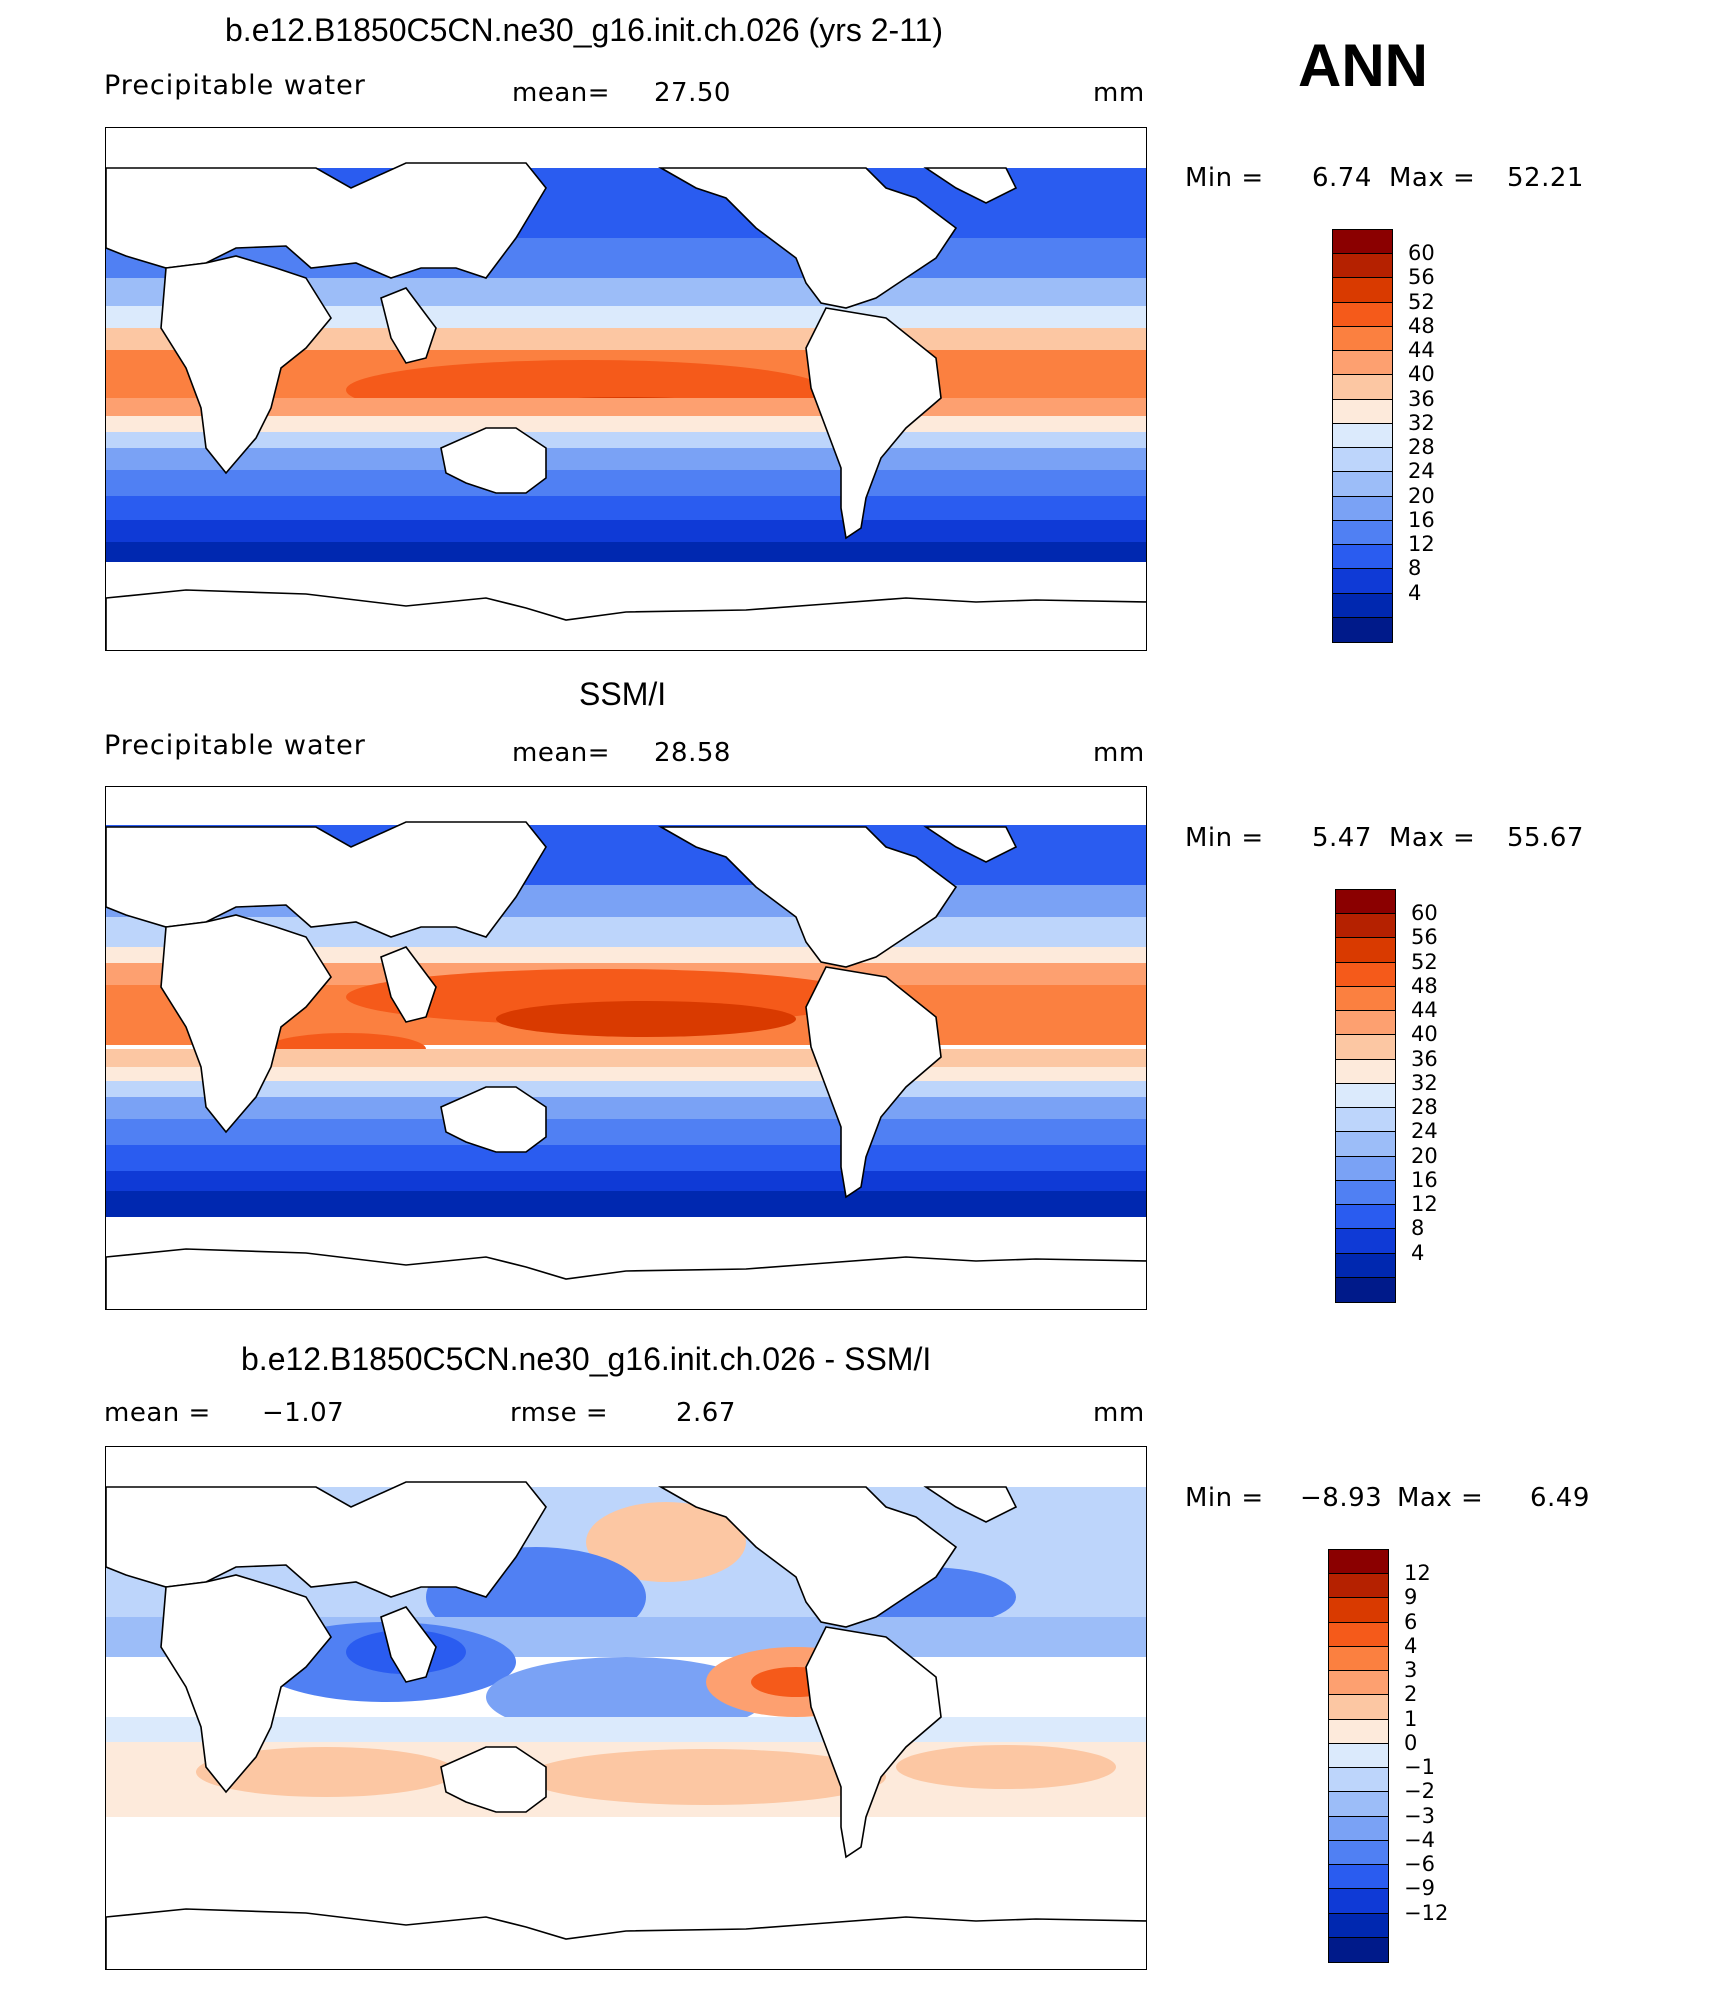  Describe the element at coordinates (706, 1413) in the screenshot. I see `panel3-rmse-value: 2.67` at that location.